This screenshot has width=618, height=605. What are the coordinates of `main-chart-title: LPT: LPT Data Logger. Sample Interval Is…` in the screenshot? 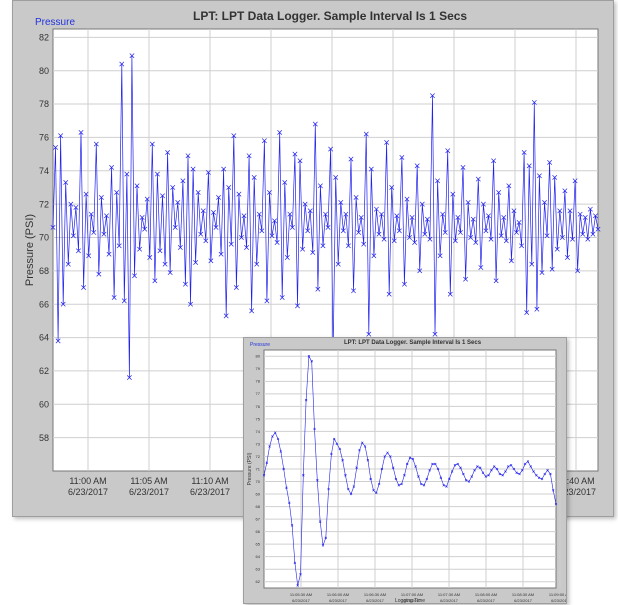 It's located at (330, 16).